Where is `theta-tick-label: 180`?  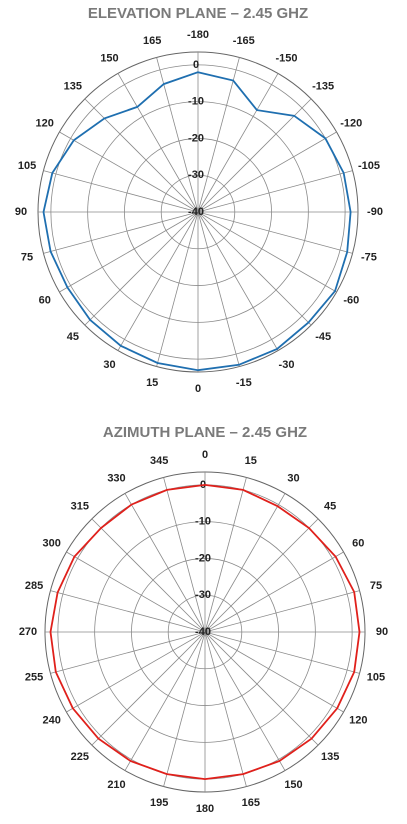 theta-tick-label: 180 is located at coordinates (205, 809).